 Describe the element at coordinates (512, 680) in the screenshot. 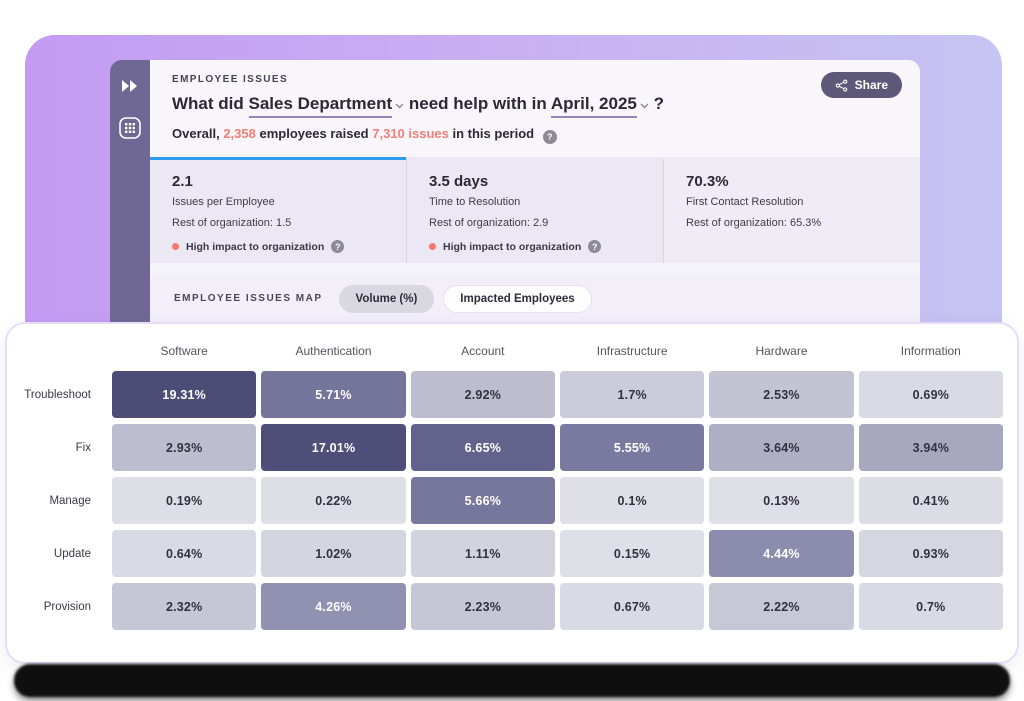

I see `redacted-strip` at that location.